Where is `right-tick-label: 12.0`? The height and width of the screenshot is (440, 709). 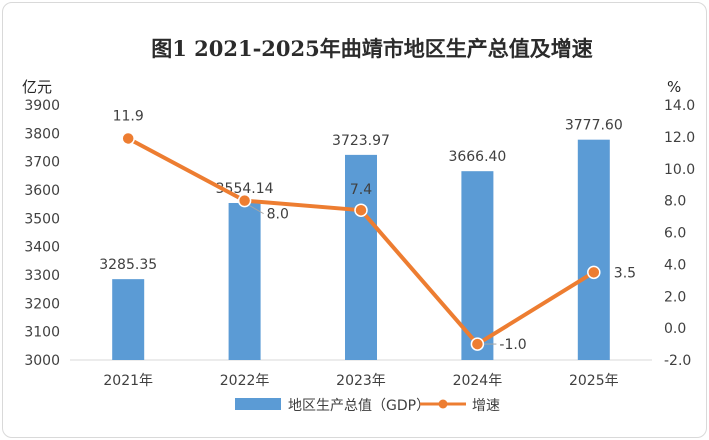 right-tick-label: 12.0 is located at coordinates (679, 138).